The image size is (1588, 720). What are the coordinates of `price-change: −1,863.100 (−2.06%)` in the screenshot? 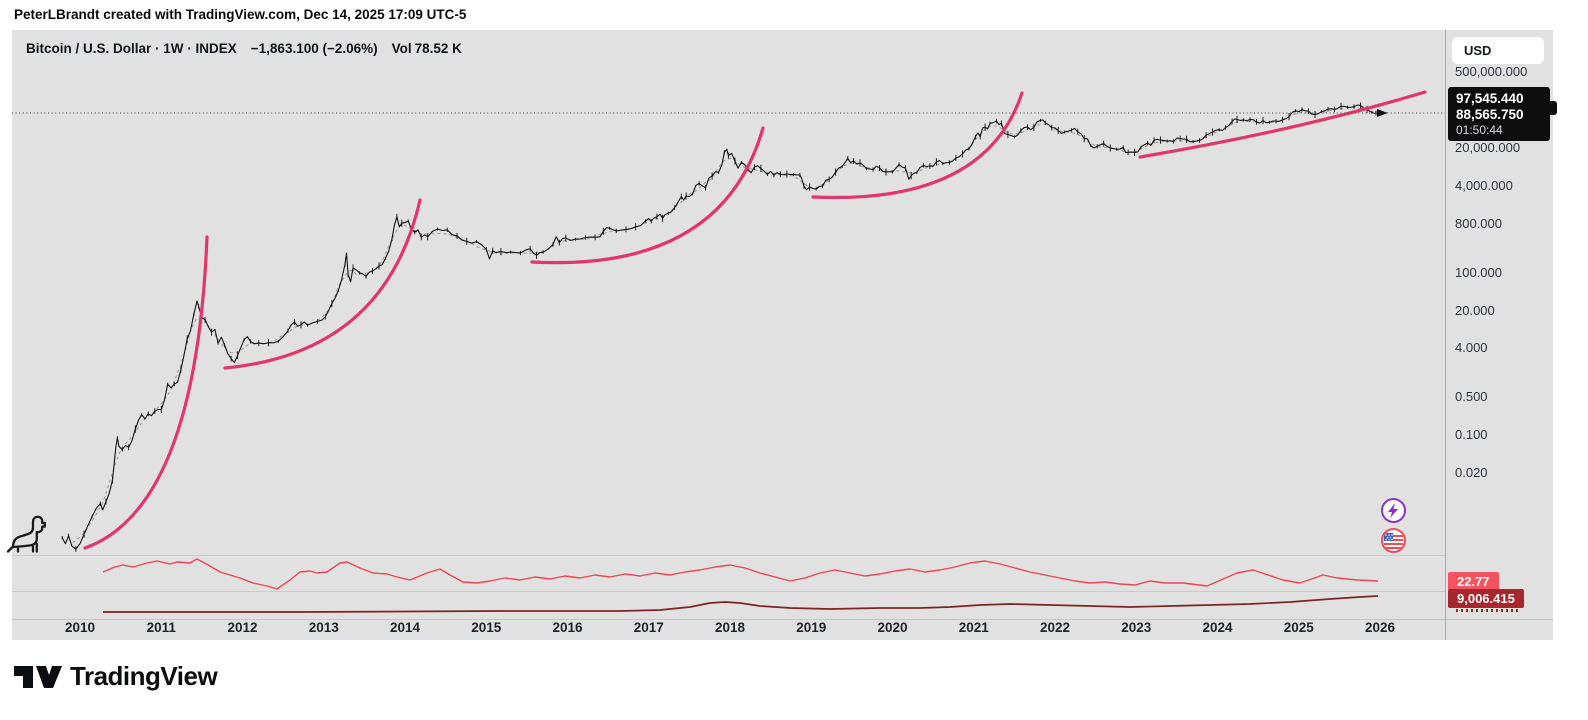 It's located at (314, 48).